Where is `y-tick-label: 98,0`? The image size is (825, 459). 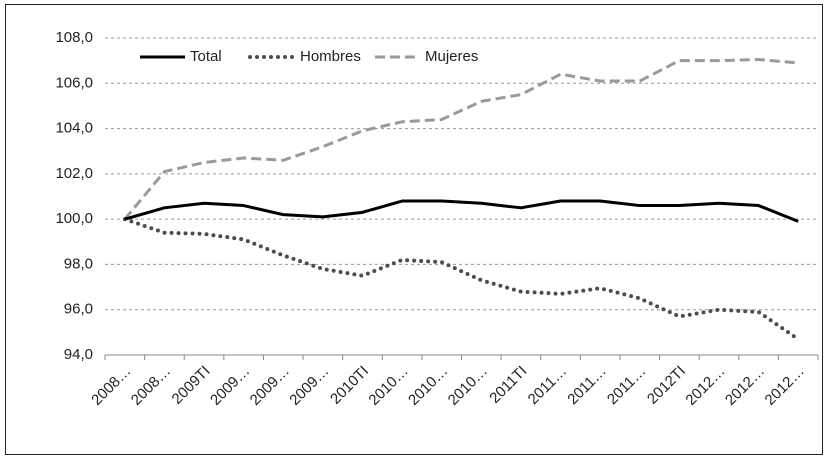
y-tick-label: 98,0 is located at coordinates (78, 263).